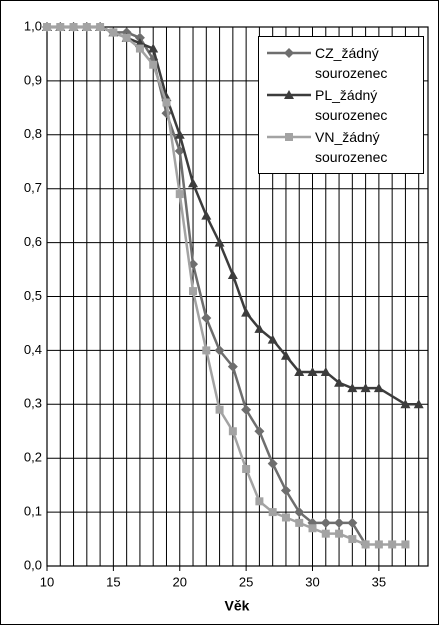  What do you see at coordinates (47, 581) in the screenshot?
I see `x-tick-label: 10` at bounding box center [47, 581].